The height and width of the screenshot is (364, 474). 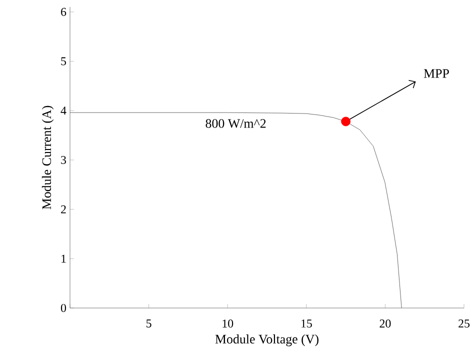 I want to click on y-tick-label: 6, so click(x=63, y=12).